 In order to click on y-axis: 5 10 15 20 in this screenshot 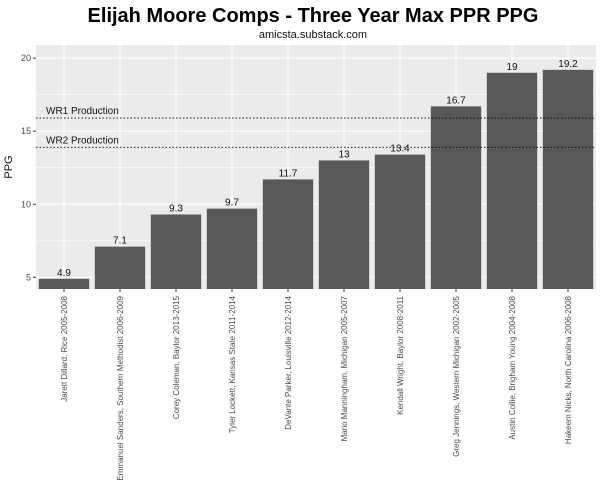, I will do `click(28, 167)`.